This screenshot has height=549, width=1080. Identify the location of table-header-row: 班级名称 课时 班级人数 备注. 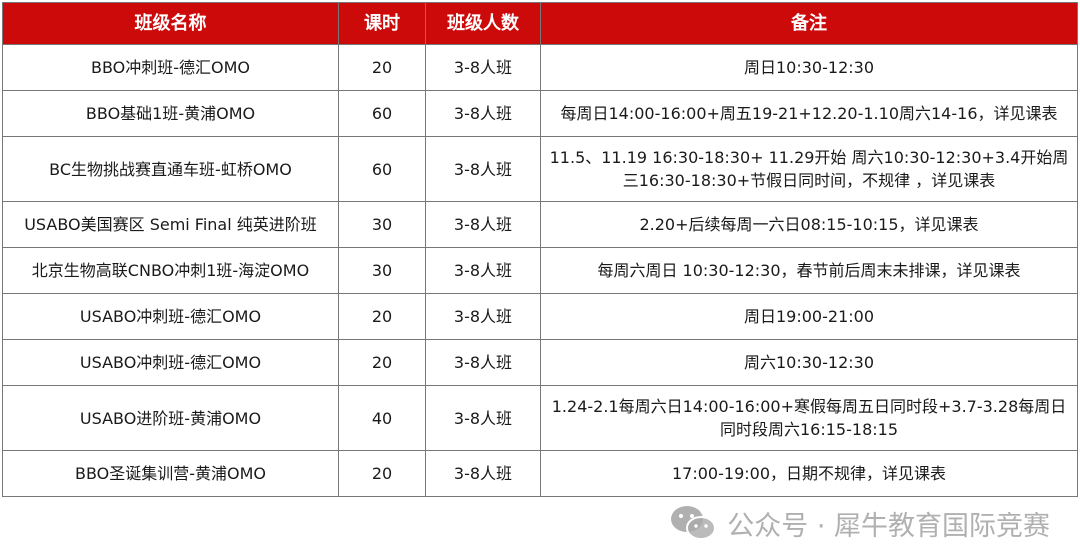
(540, 23).